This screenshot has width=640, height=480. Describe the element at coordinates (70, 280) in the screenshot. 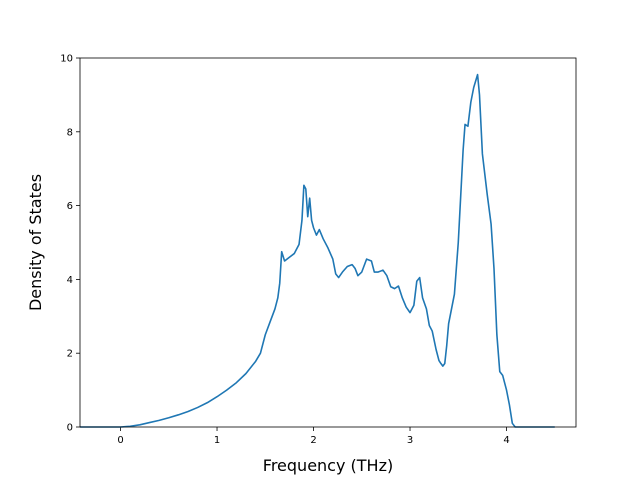

I see `y-tick-label: 4` at that location.